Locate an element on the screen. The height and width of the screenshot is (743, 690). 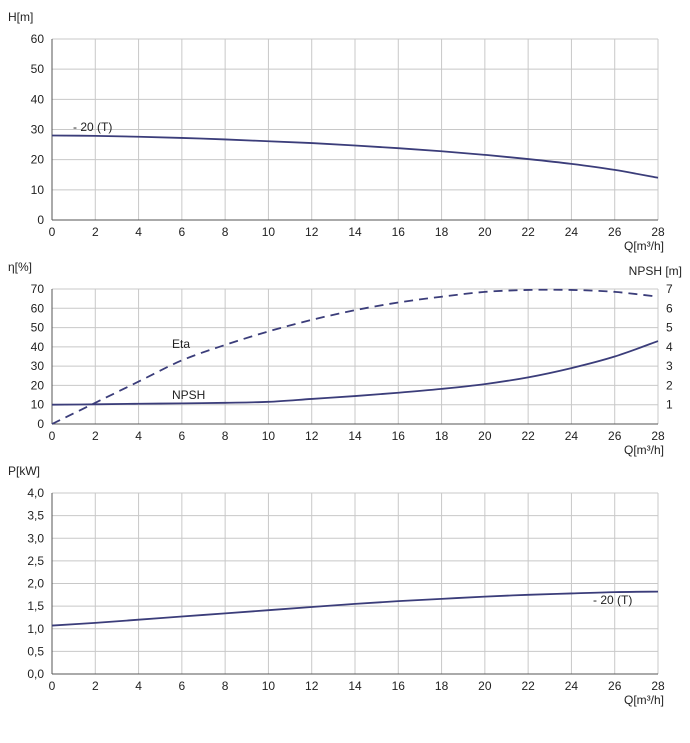
y-right-tick-label: 1 is located at coordinates (669, 405).